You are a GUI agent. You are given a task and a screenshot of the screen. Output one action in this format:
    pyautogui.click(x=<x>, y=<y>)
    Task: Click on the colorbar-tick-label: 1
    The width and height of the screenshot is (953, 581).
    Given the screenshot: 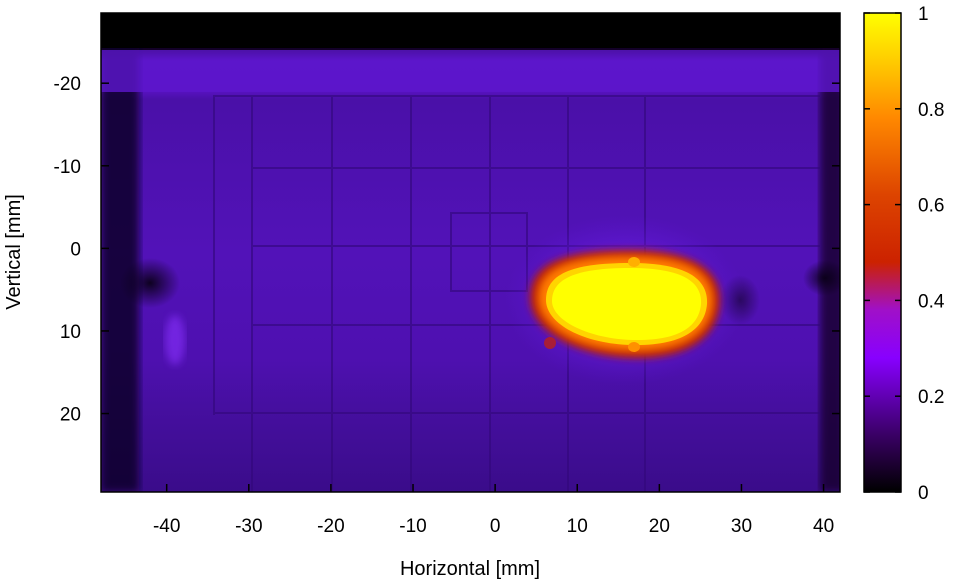 What is the action you would take?
    pyautogui.click(x=923, y=14)
    